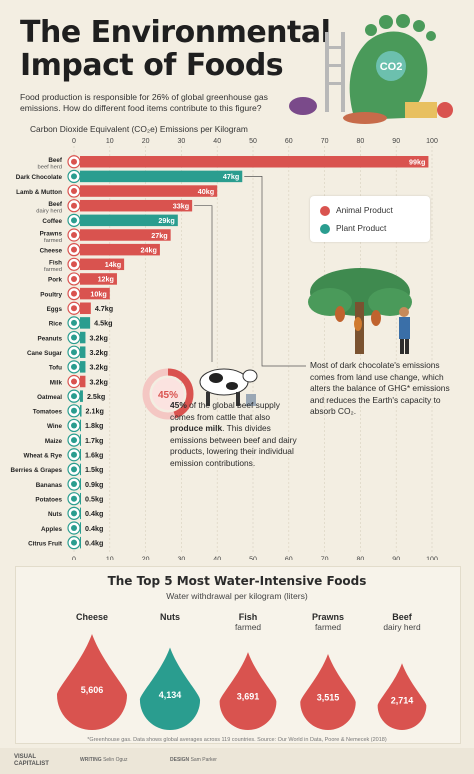  I want to click on page-title: The Environmental Impact of Foods, so click(175, 49).